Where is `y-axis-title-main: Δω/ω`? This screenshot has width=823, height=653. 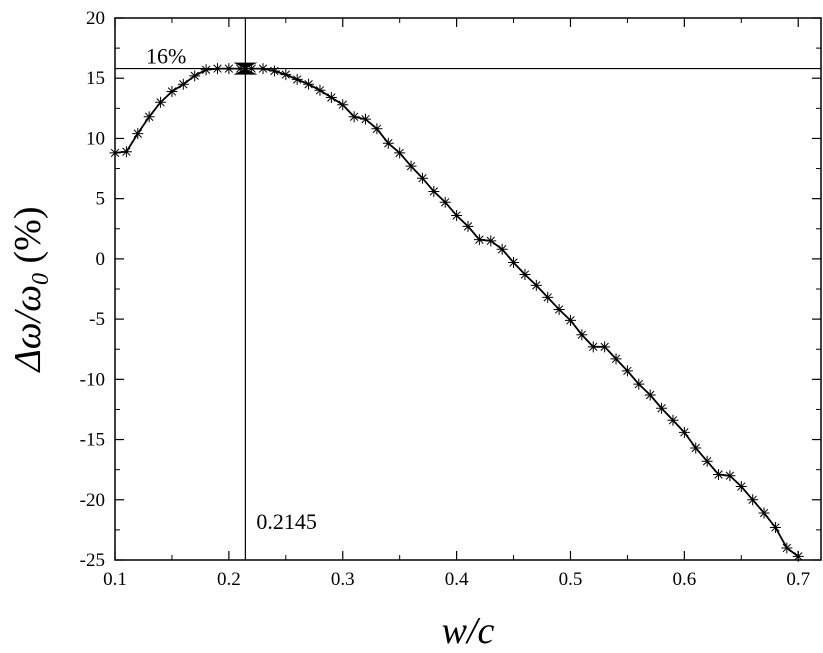
y-axis-title-main: Δω/ω is located at coordinates (28, 329).